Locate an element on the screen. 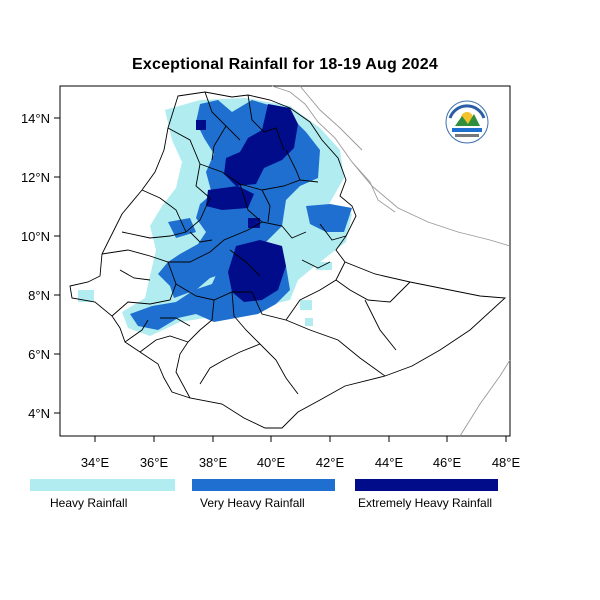 This screenshot has width=600, height=600. rainfall-extremely-heavy-regions is located at coordinates (247, 203).